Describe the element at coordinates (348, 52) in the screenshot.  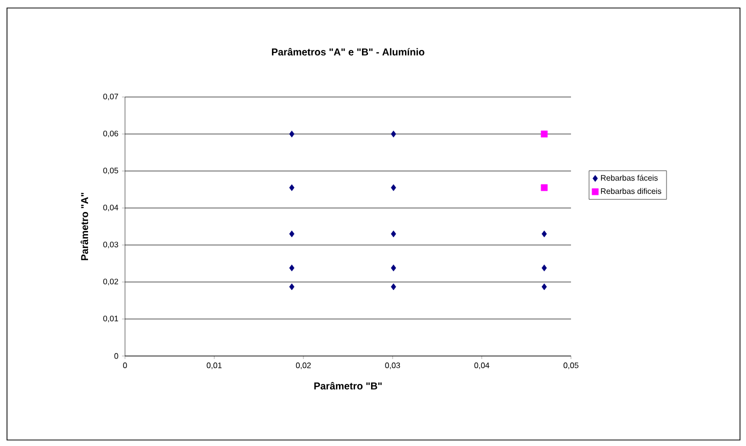
I see `chart-title: Parâmetros "A" e "B" - Alumínio` at that location.